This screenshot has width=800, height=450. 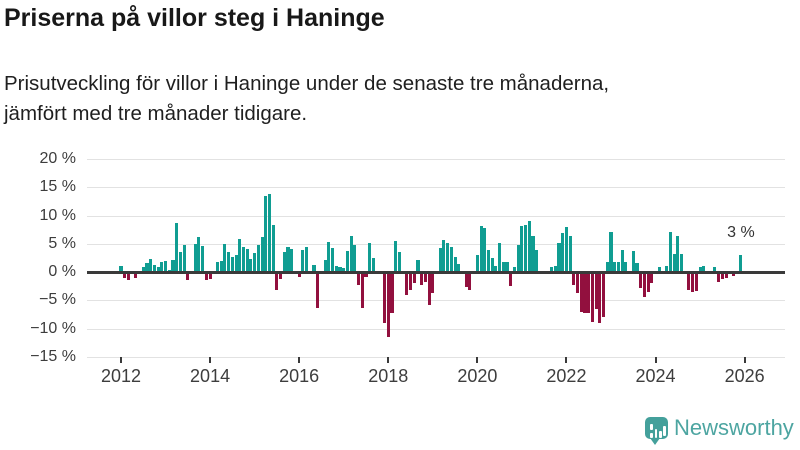 I want to click on bar-chart-pin-icon, so click(x=656, y=428).